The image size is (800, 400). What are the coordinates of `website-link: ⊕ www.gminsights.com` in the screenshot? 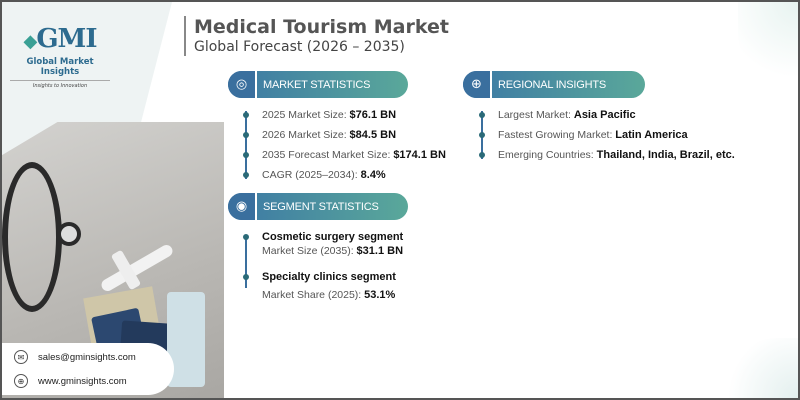 It's located at (88, 381).